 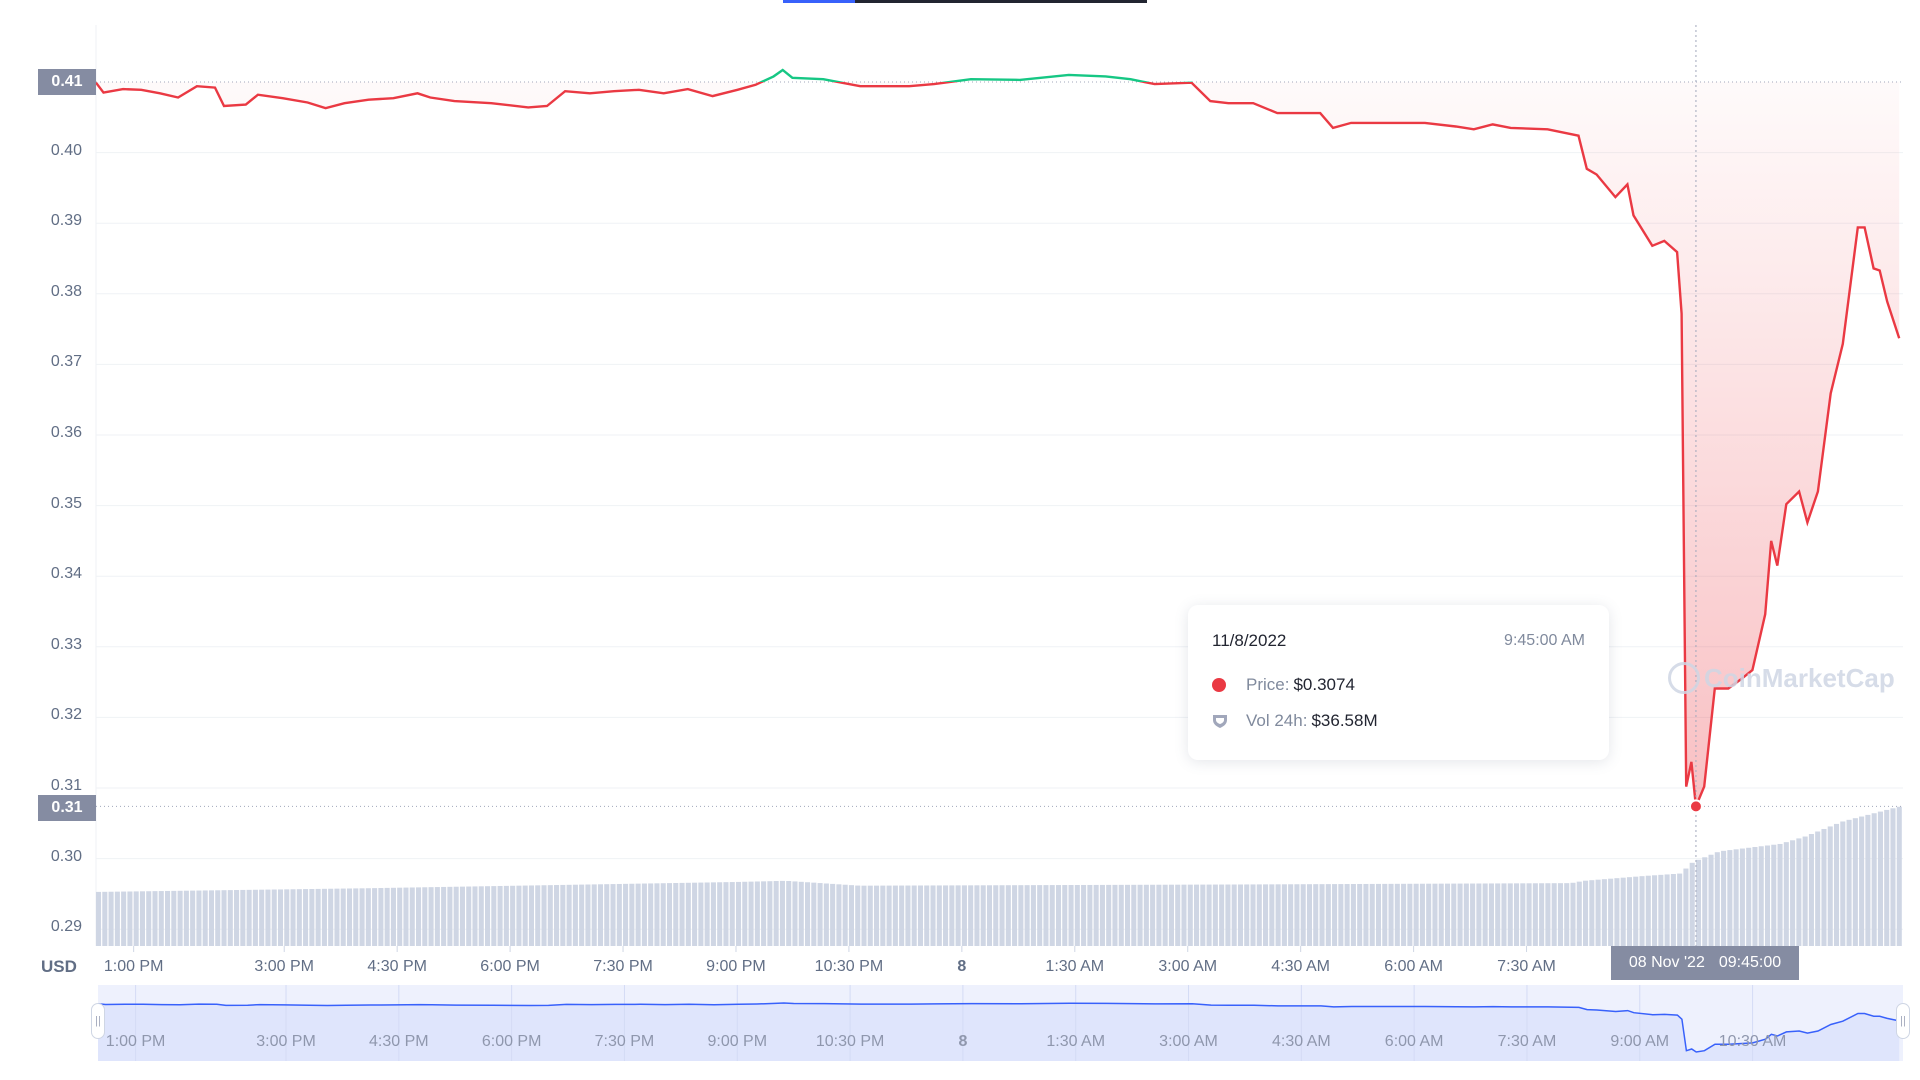 I want to click on watermark: CoinMarketCap, so click(x=1781, y=678).